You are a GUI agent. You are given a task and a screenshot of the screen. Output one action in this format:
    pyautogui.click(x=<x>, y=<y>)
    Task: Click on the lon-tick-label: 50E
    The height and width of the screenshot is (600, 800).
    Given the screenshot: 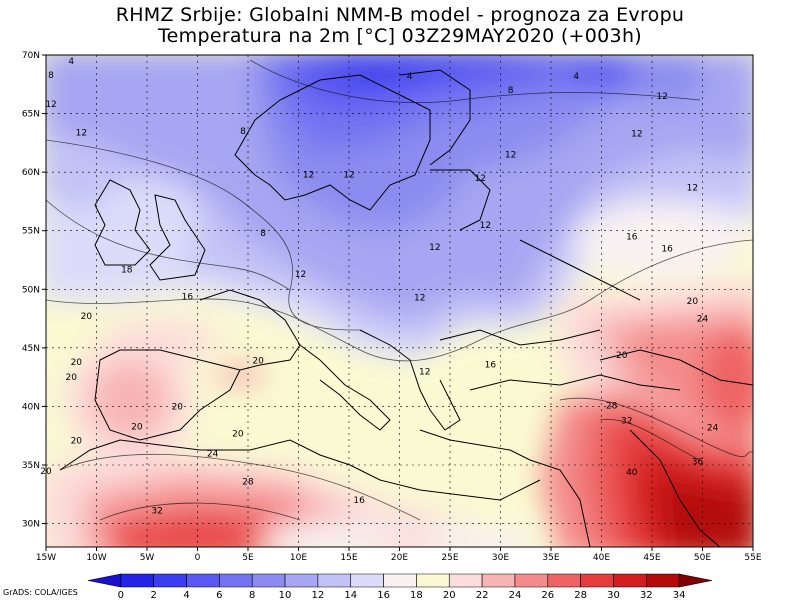 What is the action you would take?
    pyautogui.click(x=702, y=558)
    